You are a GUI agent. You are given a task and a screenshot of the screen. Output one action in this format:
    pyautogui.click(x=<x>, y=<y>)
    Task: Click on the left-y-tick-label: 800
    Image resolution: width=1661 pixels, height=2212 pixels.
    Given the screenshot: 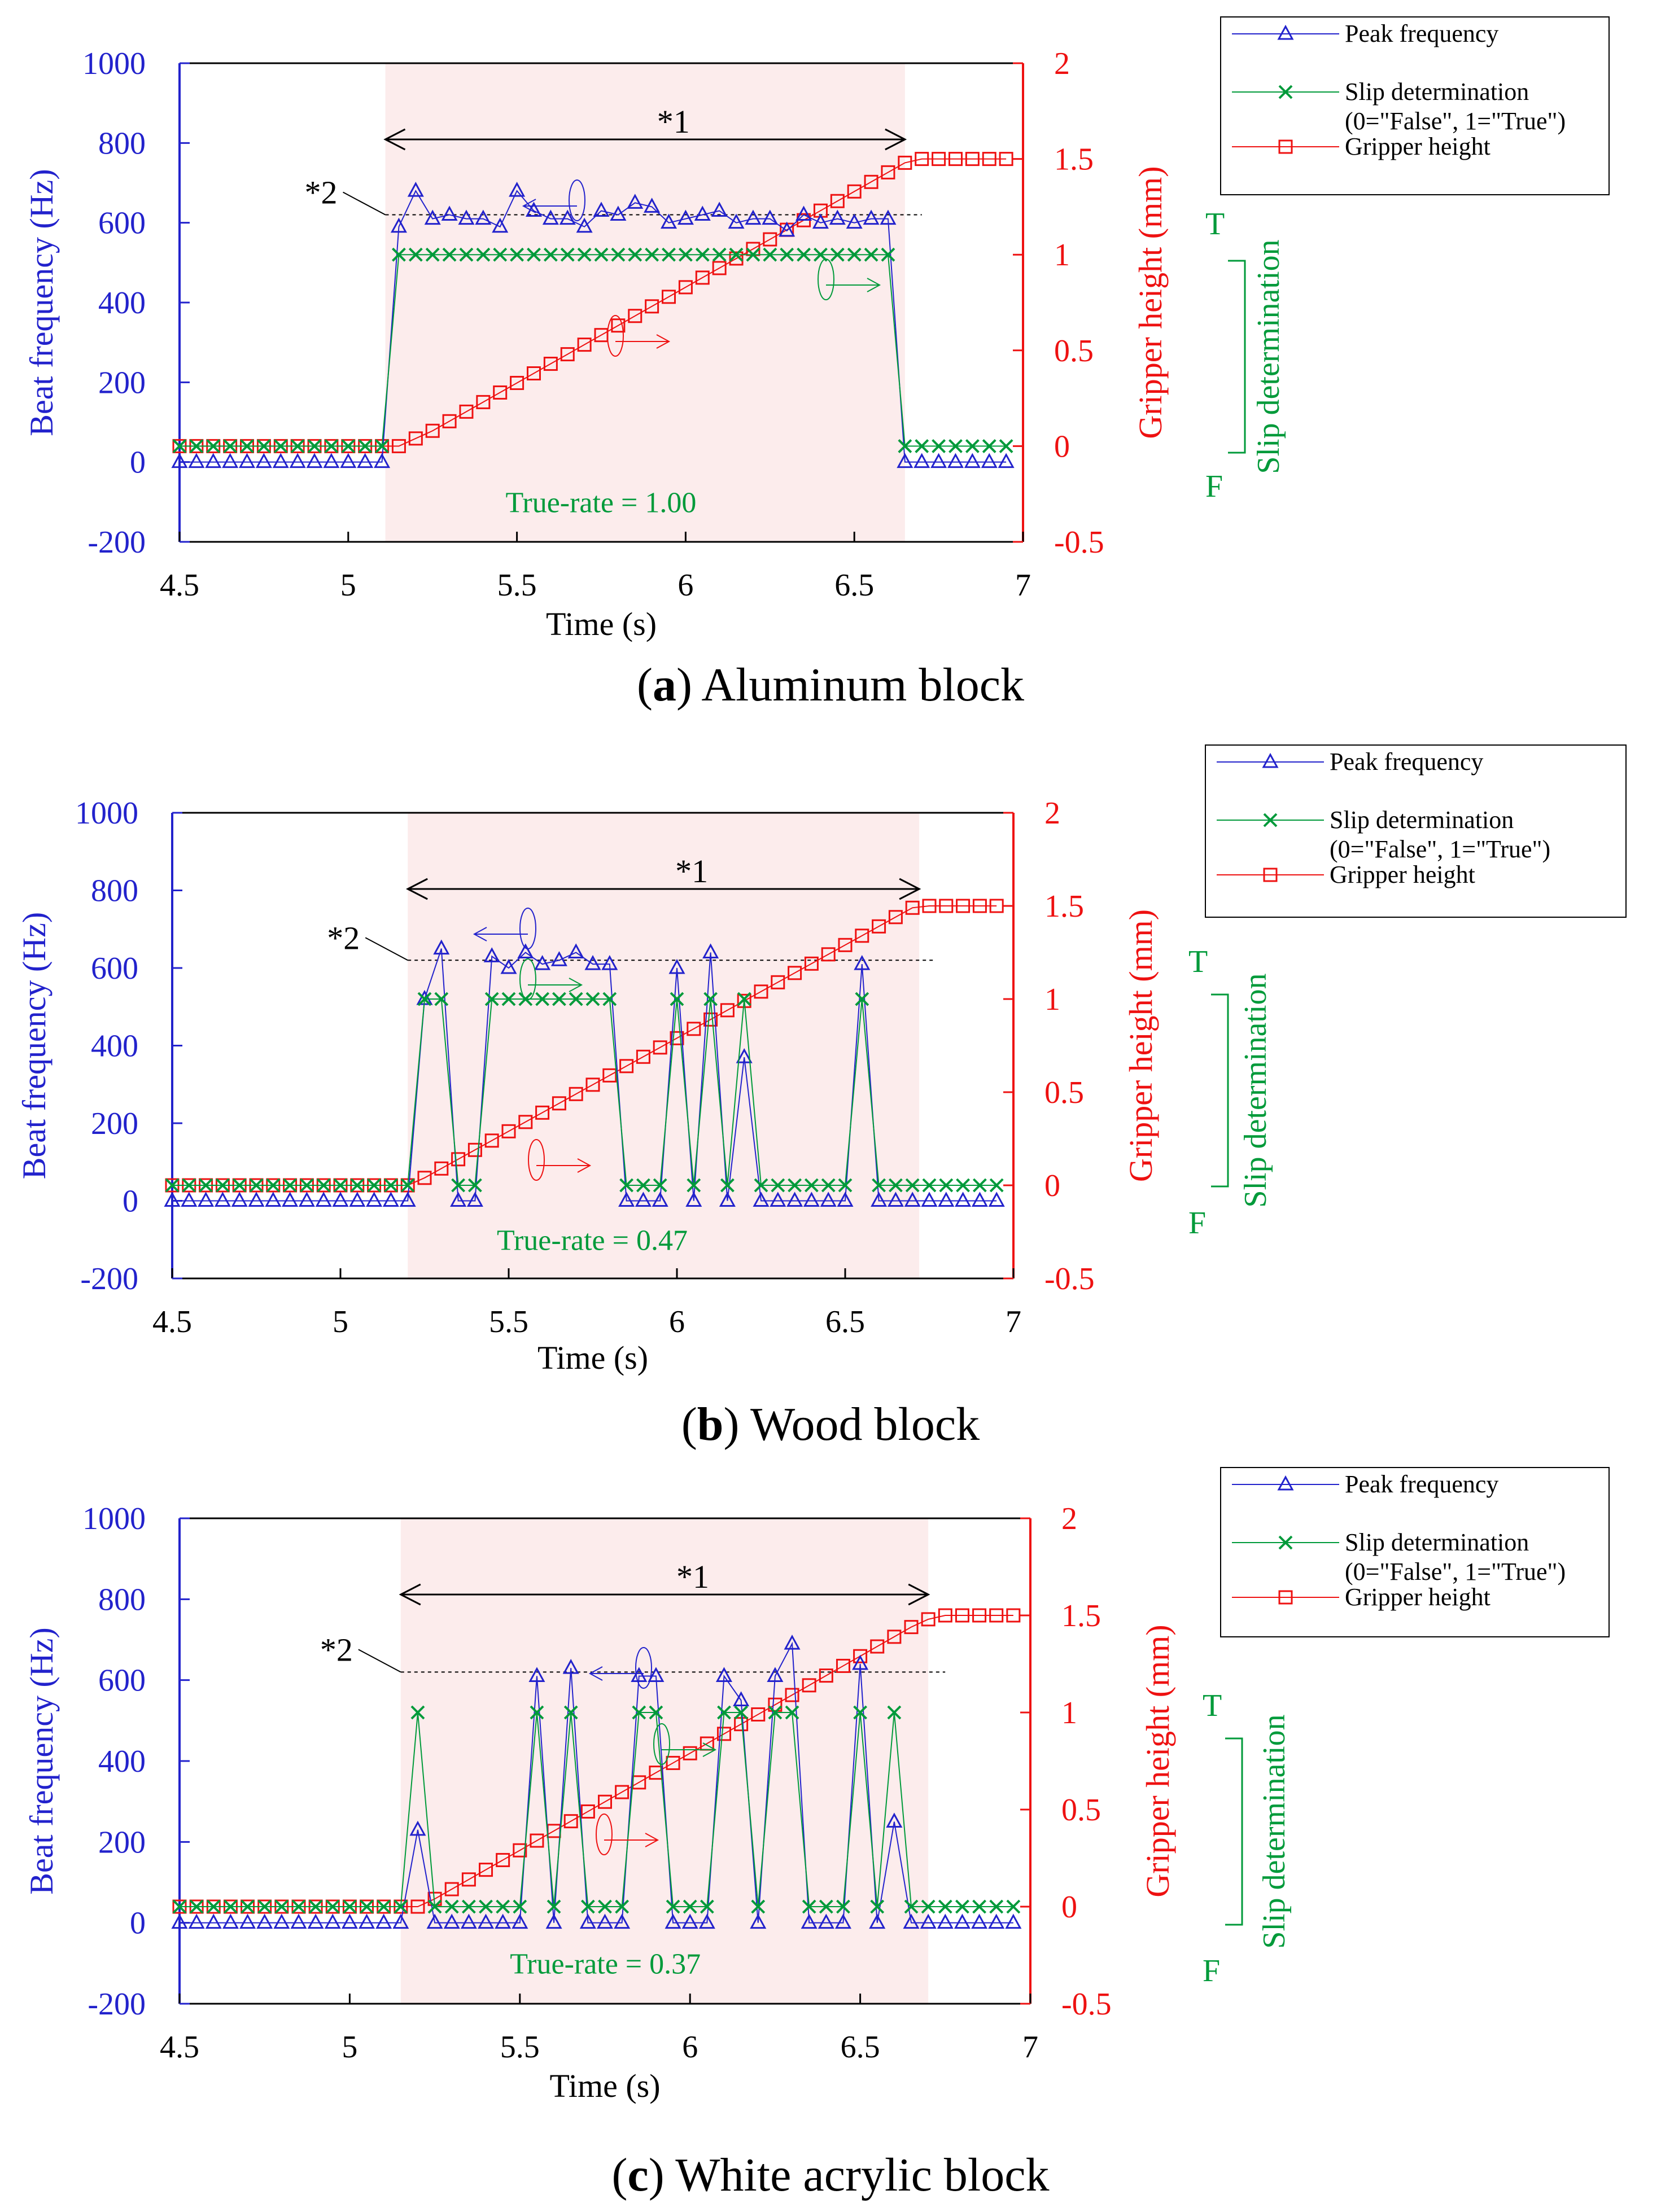 What is the action you would take?
    pyautogui.click(x=122, y=1600)
    